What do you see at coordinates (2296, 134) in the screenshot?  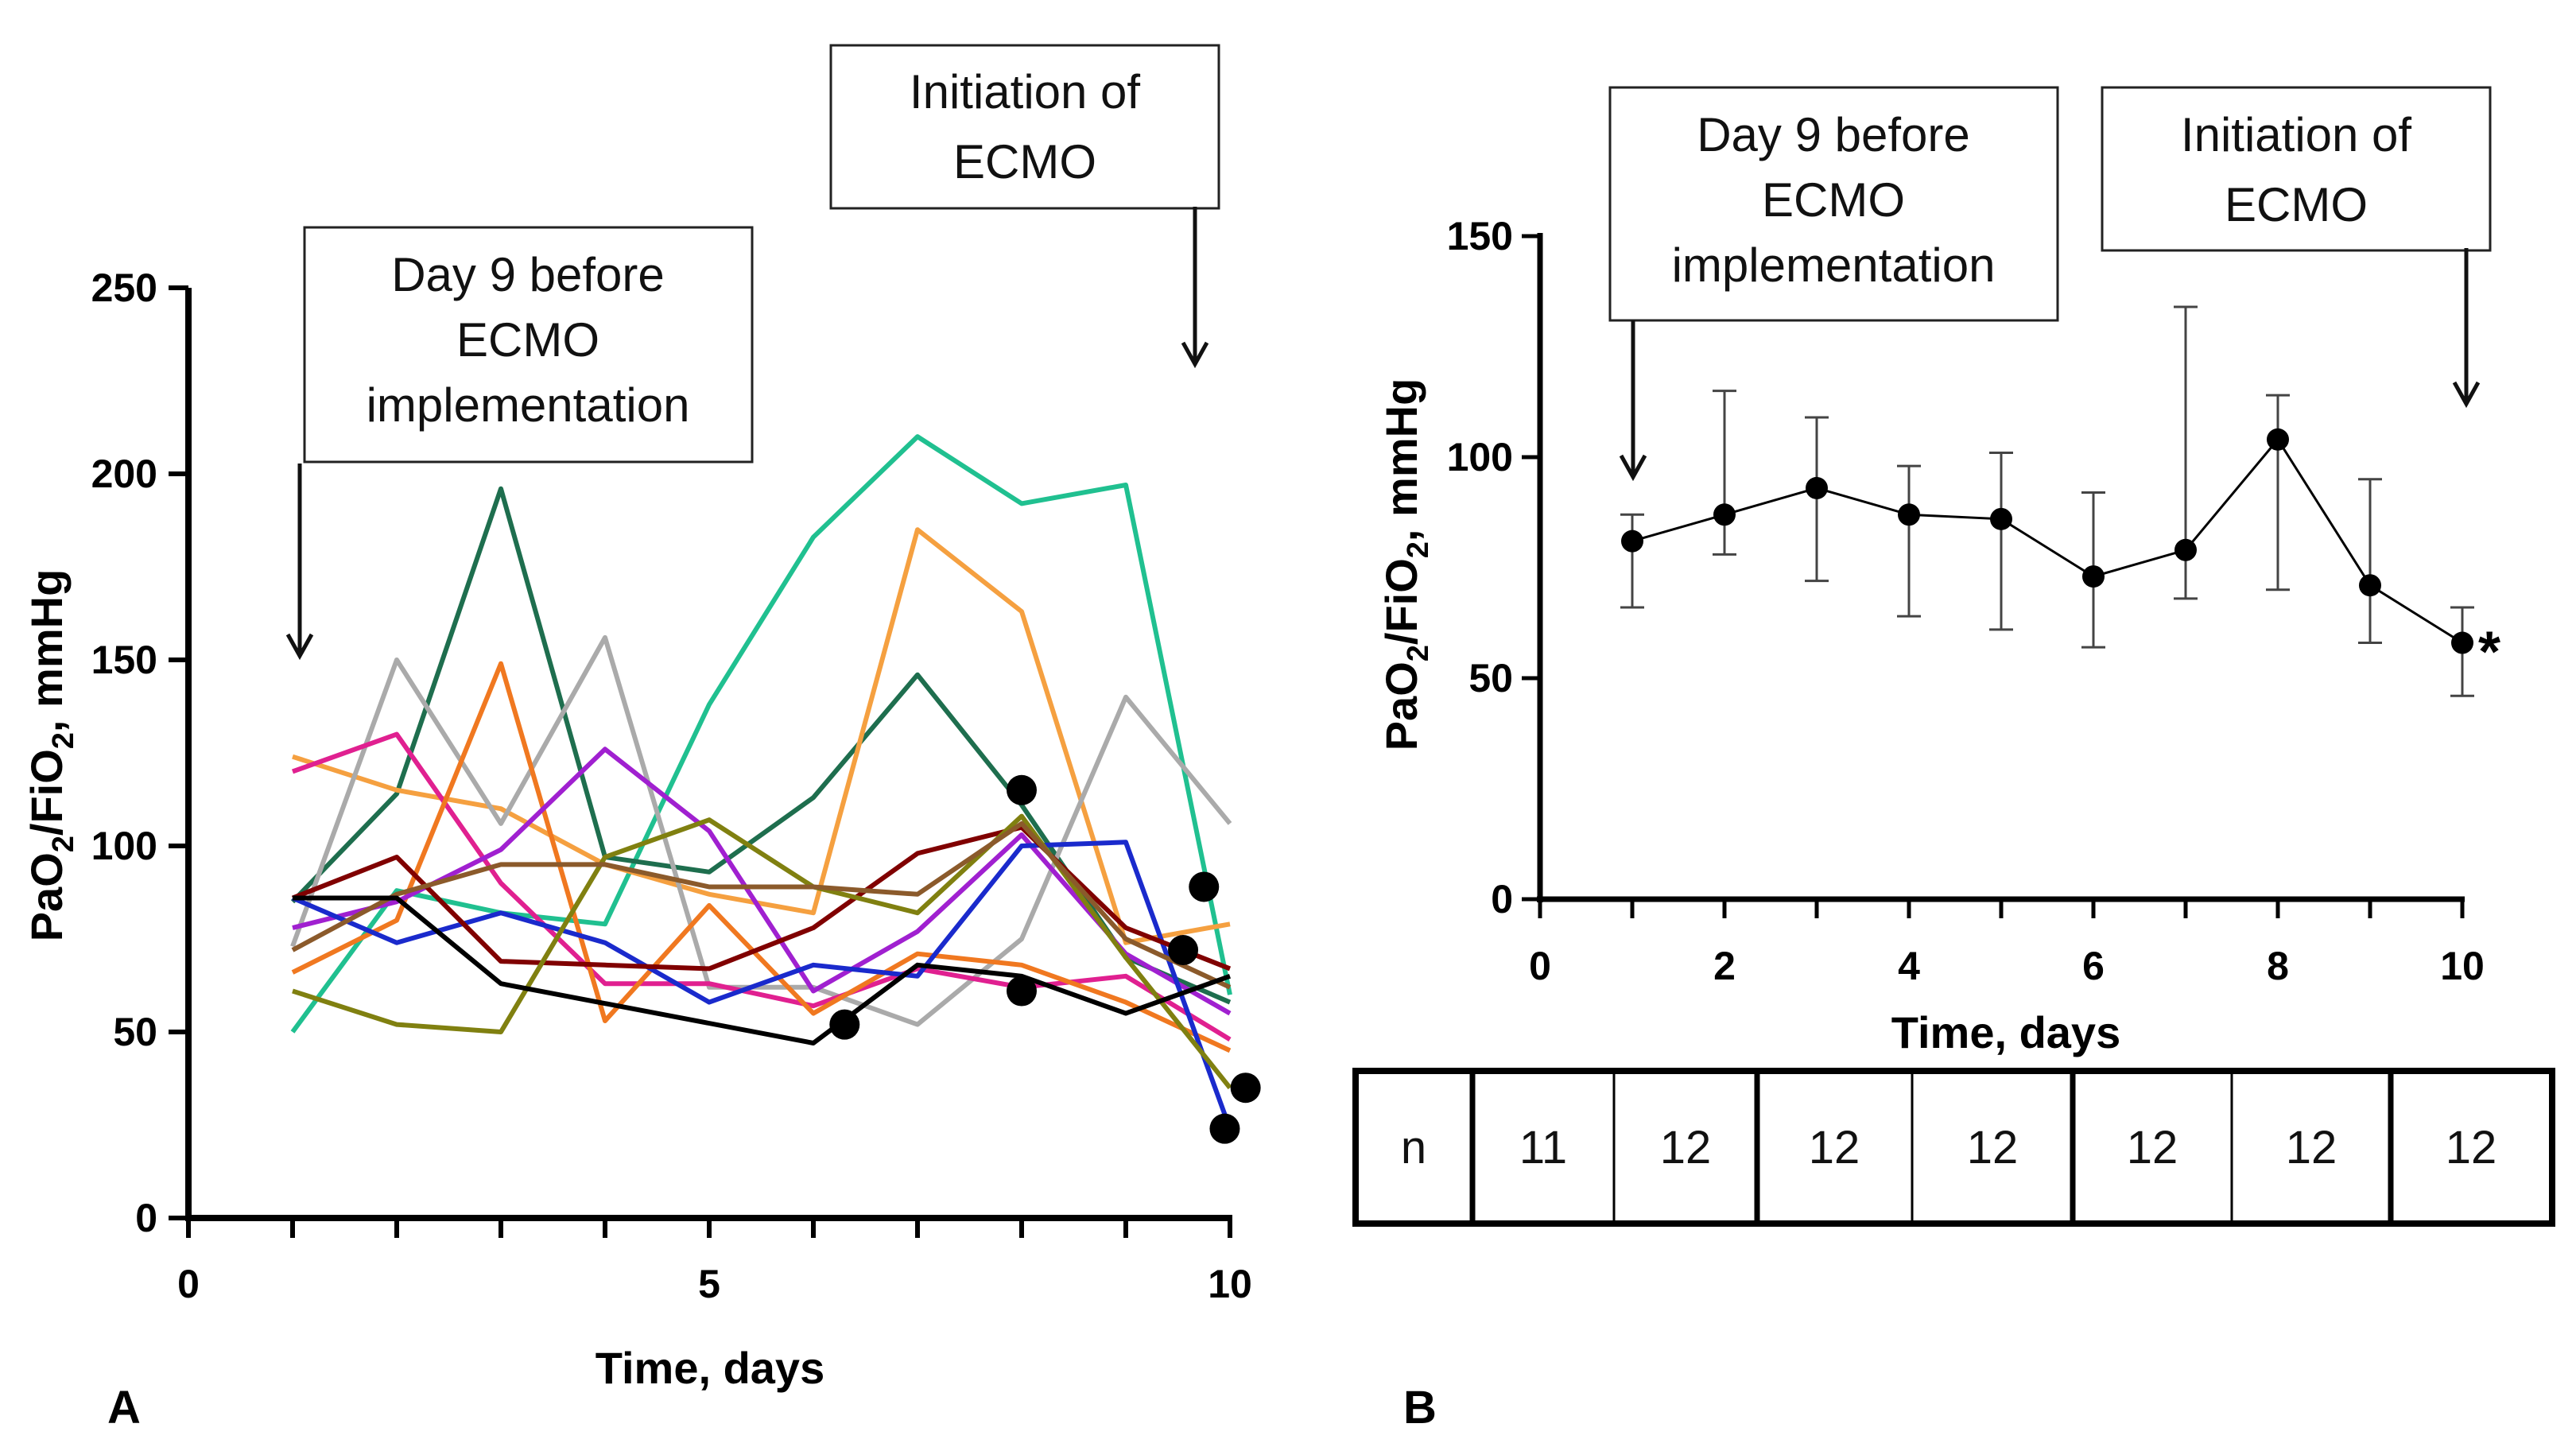 I see `panel-b-annotation-ecmo-line-1: Initiation of` at bounding box center [2296, 134].